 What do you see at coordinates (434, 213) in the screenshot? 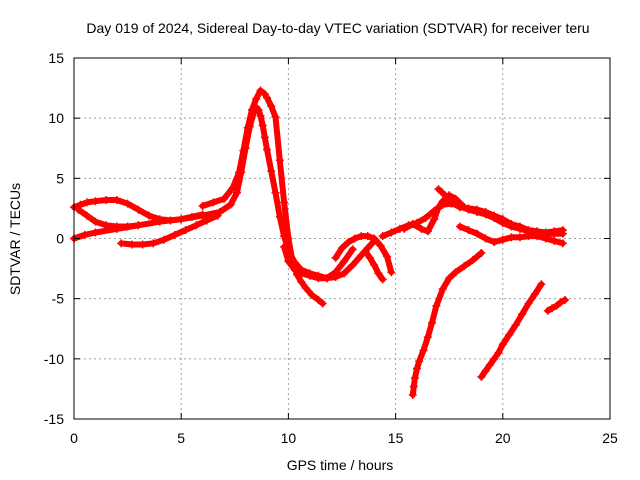
I see `series-arc-j` at bounding box center [434, 213].